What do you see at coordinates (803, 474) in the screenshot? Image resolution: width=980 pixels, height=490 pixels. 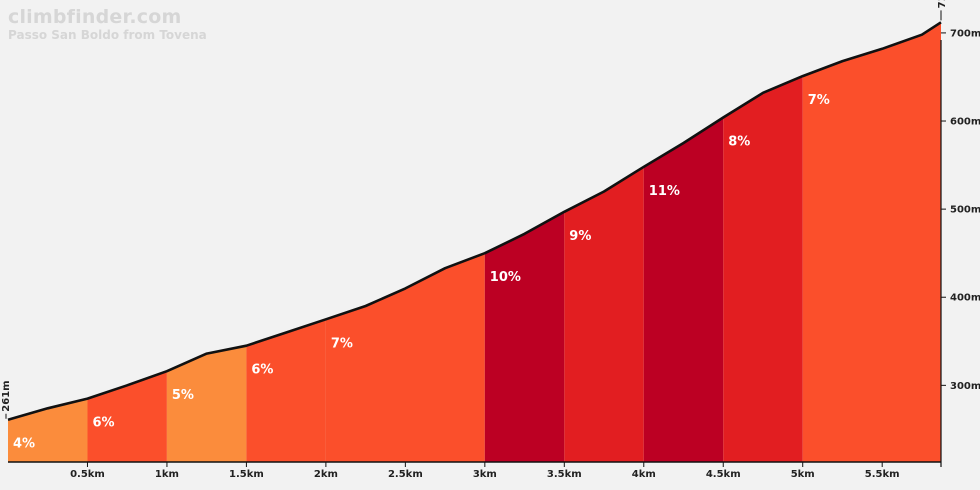 I see `x-tick-label: 5km` at bounding box center [803, 474].